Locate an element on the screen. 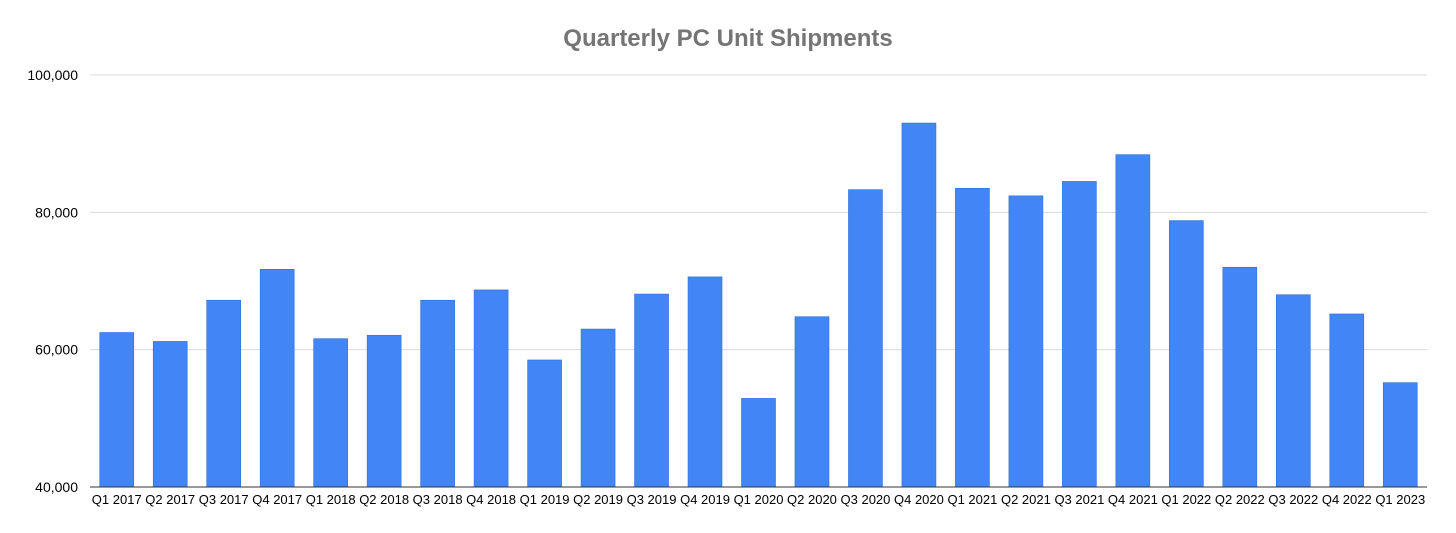 This screenshot has width=1456, height=533. x-category-label: Q1 2021 is located at coordinates (972, 499).